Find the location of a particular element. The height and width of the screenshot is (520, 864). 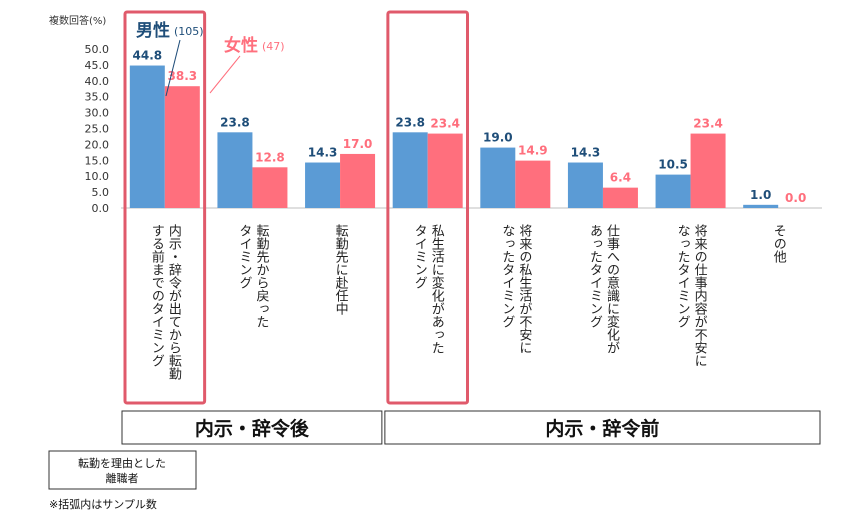

category-label: 転勤先から戻った is located at coordinates (261, 276).